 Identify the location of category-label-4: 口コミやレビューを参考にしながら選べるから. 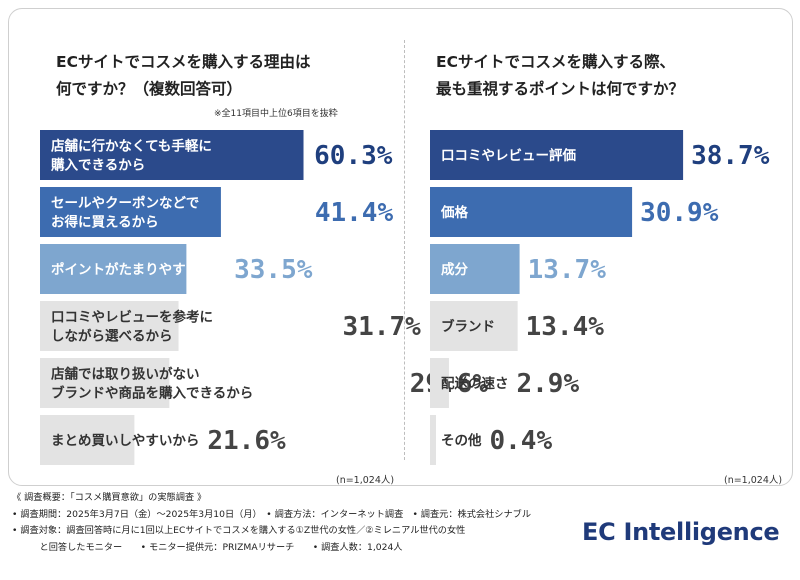
(132, 327).